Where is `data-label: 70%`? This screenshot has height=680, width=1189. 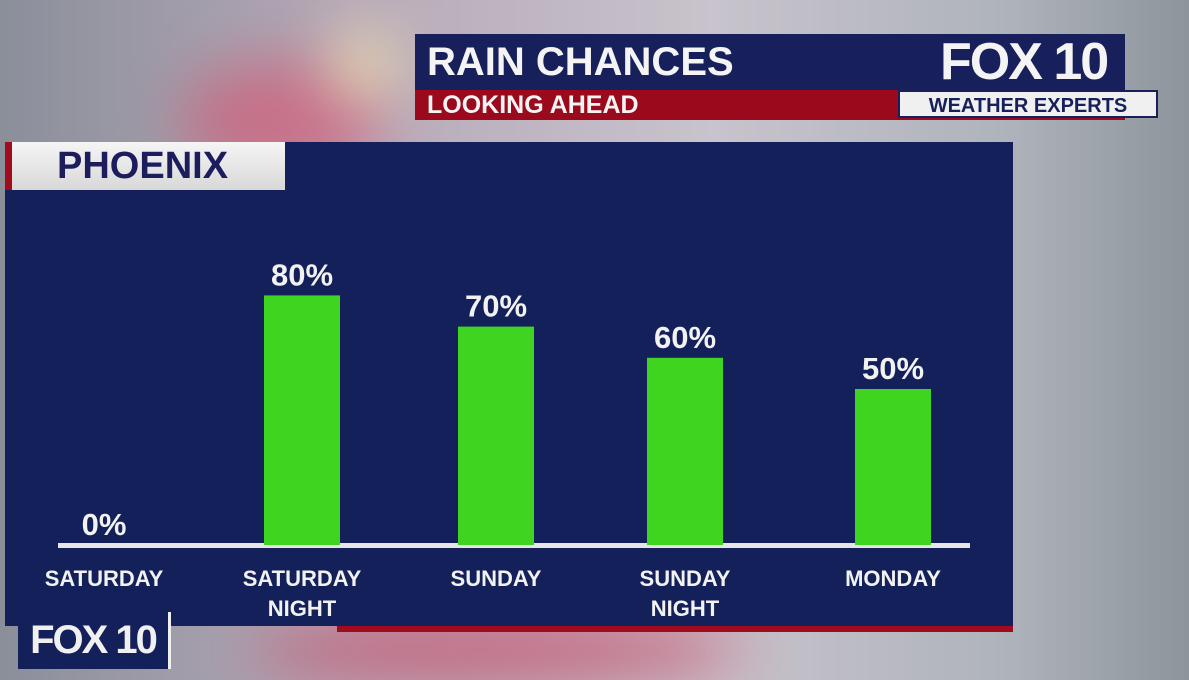
data-label: 70% is located at coordinates (496, 306).